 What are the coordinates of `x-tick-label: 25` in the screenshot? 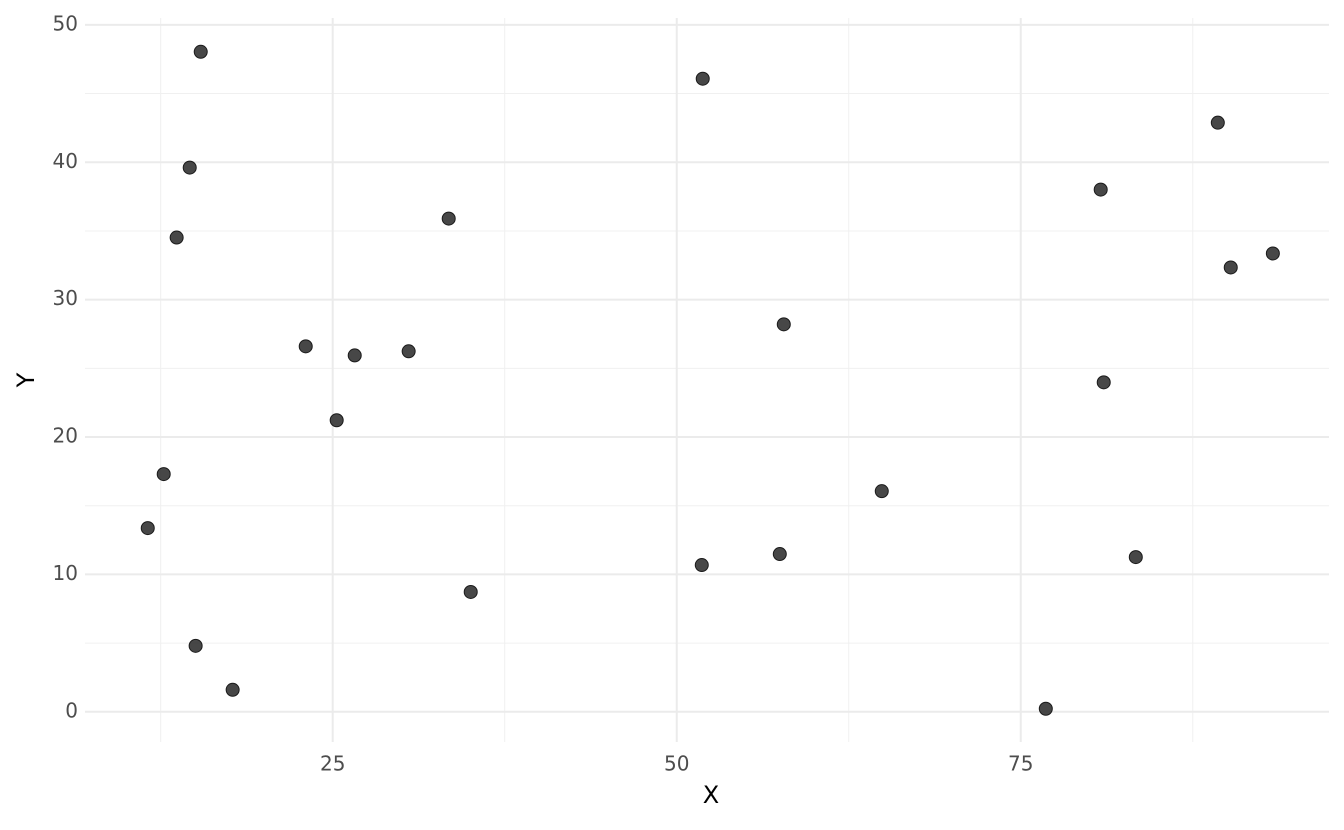 It's located at (332, 764).